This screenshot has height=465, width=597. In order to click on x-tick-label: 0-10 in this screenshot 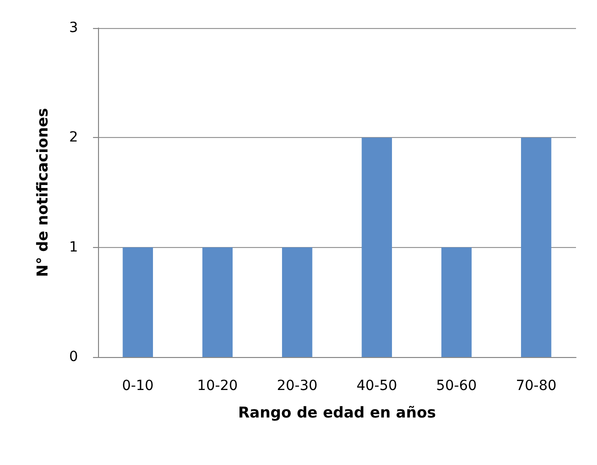, I will do `click(138, 386)`.